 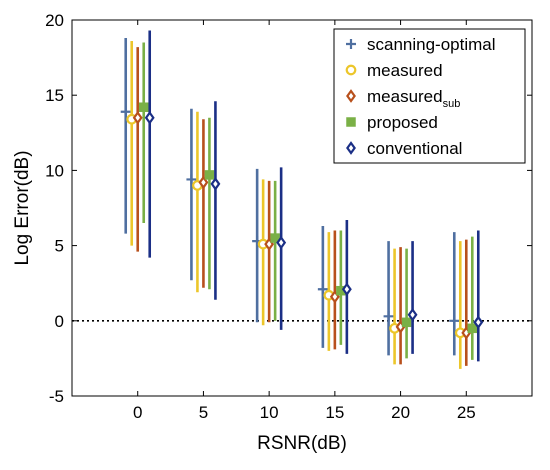 I want to click on y-tick-label: 0, so click(x=59, y=321).